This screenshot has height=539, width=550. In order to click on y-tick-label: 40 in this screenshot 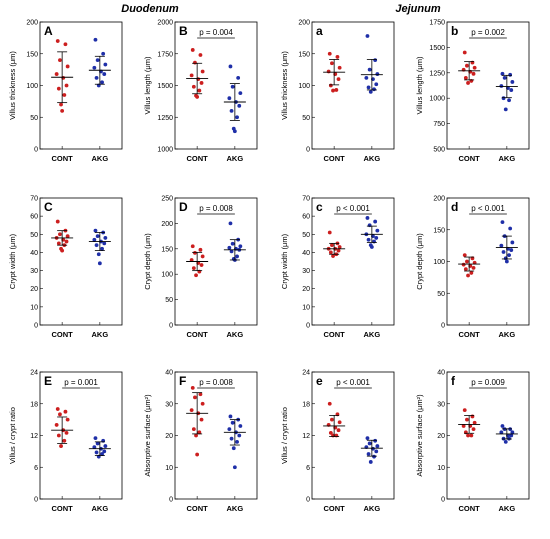, I will do `click(441, 373)`.